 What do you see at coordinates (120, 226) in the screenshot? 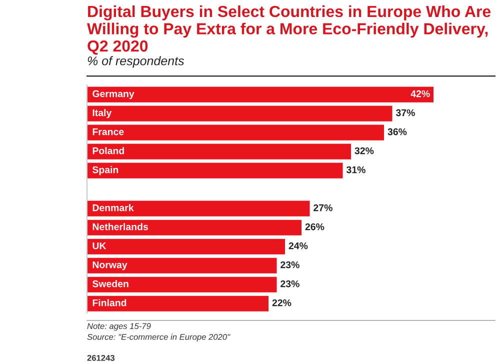
I see `y-tick-label: Netherlands` at bounding box center [120, 226].